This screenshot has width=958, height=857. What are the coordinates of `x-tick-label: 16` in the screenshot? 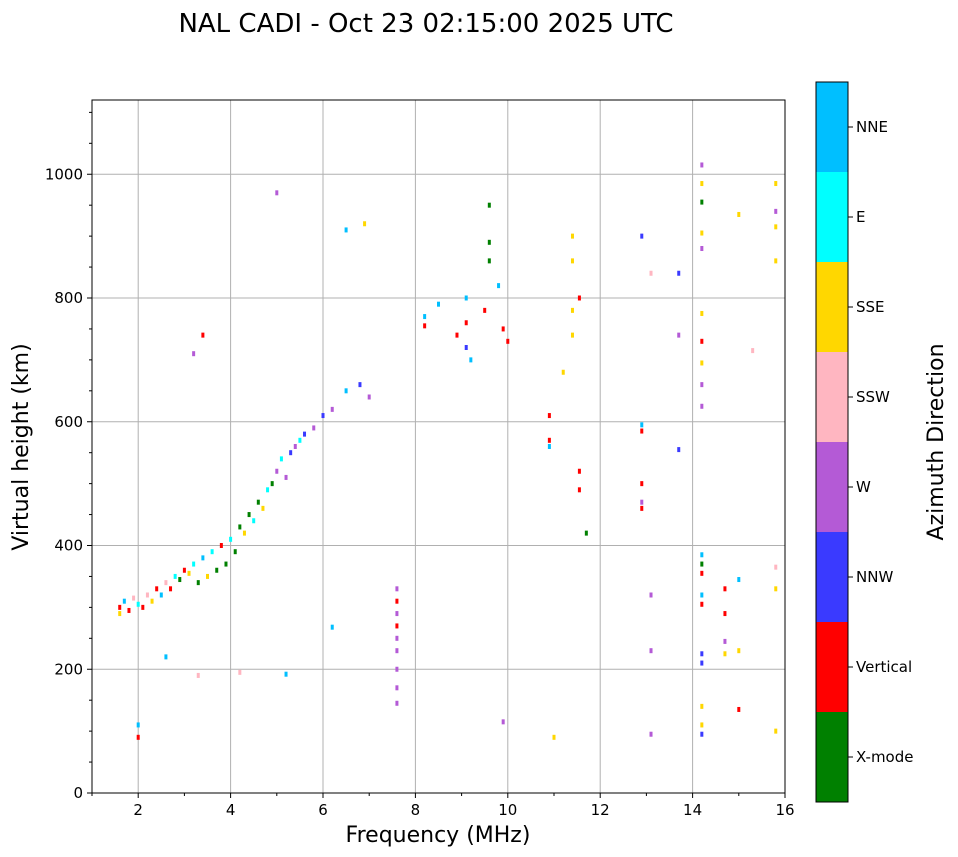 It's located at (784, 810).